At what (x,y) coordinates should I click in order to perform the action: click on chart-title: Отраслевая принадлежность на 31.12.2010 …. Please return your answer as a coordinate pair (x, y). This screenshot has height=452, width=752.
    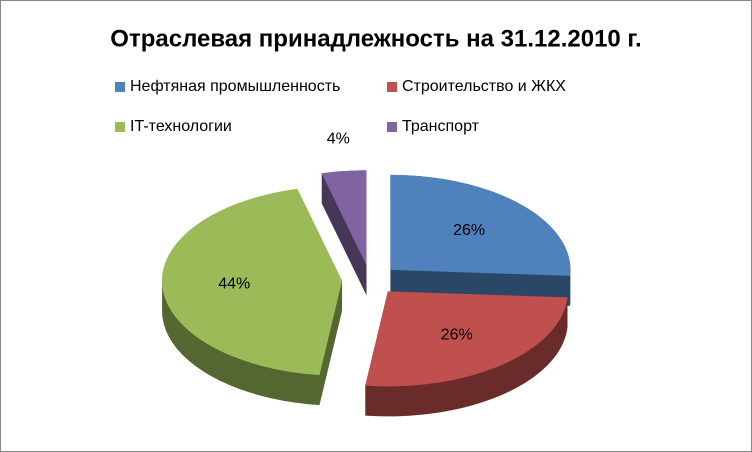
    Looking at the image, I should click on (375, 38).